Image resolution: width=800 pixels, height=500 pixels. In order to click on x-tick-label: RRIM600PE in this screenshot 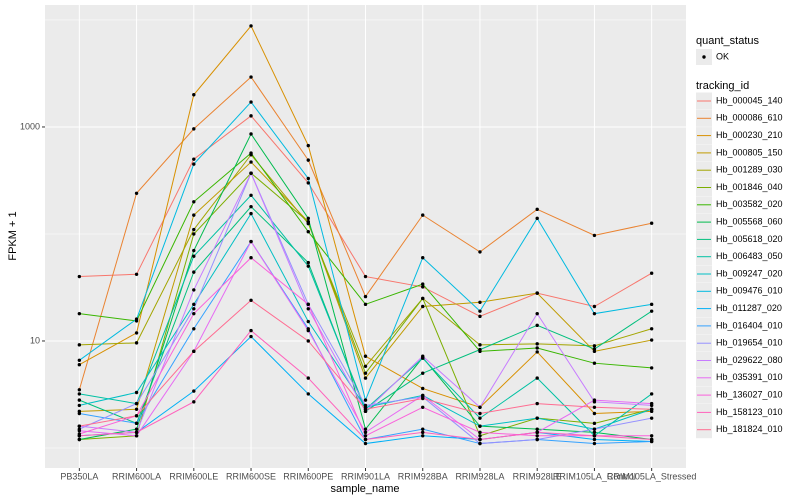, I will do `click(308, 476)`.